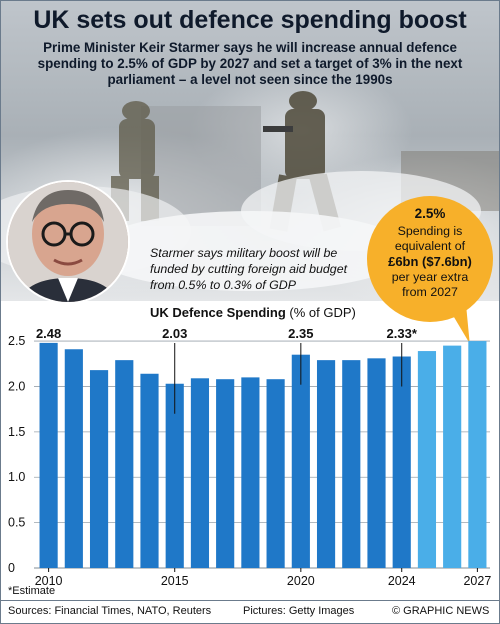  What do you see at coordinates (300, 333) in the screenshot?
I see `data-label: 2.35` at bounding box center [300, 333].